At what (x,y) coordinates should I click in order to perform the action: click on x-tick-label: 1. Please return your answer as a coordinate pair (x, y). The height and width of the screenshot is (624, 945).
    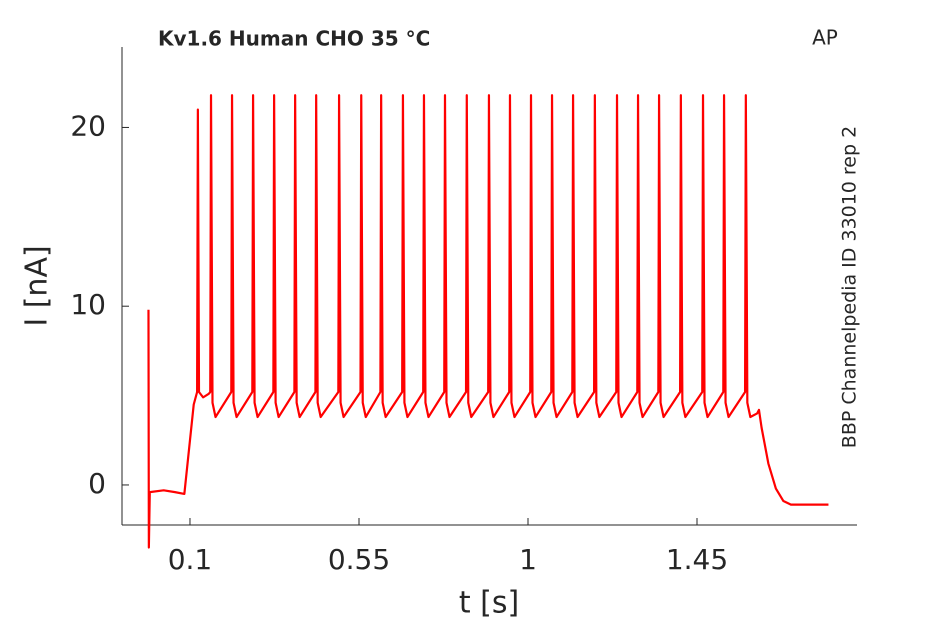
    Looking at the image, I should click on (528, 559).